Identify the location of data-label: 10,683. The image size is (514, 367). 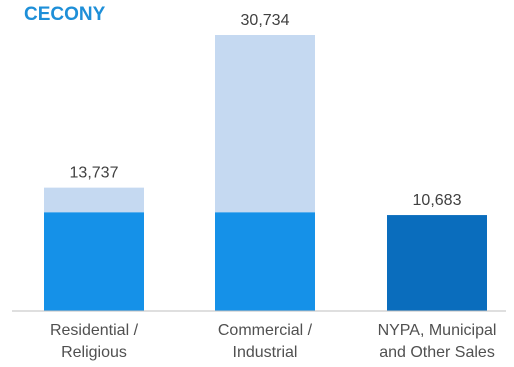
(437, 200).